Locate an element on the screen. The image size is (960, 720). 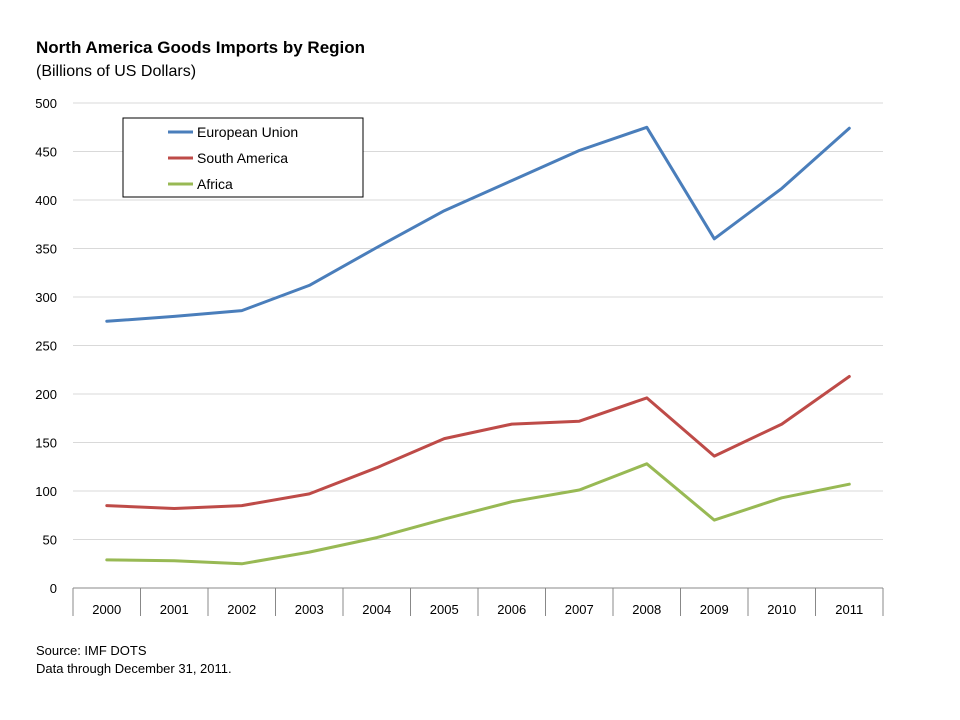
x-tick-label: 2011 is located at coordinates (849, 609).